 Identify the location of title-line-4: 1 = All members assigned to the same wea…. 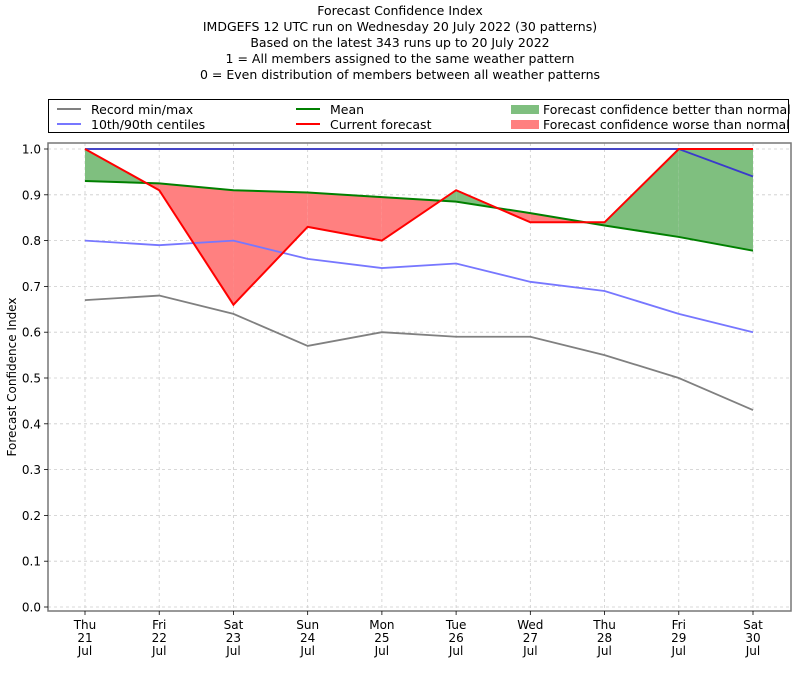
(400, 58).